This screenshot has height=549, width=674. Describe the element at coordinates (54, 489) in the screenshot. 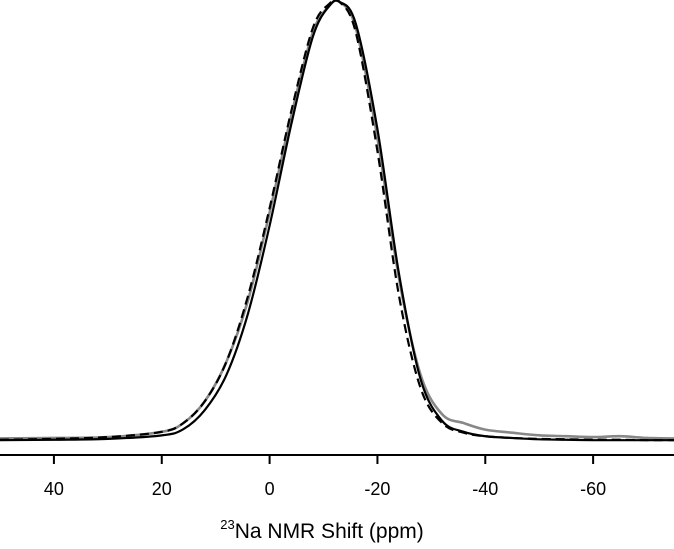

I see `x-tick-label: 40` at that location.